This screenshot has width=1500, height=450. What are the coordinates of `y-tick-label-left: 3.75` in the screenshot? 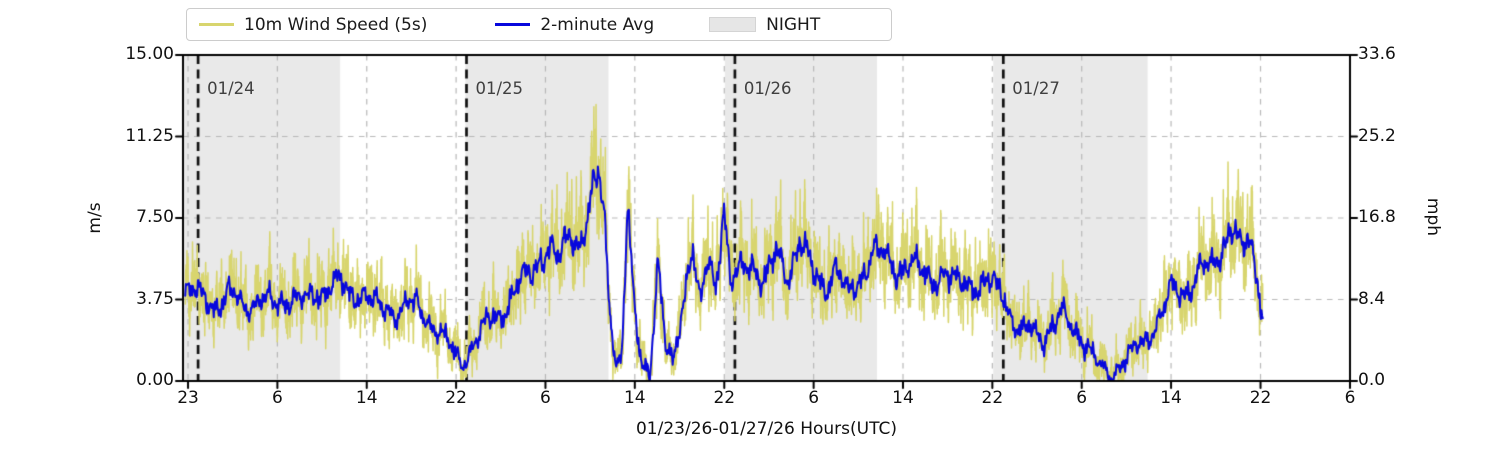 It's located at (155, 298).